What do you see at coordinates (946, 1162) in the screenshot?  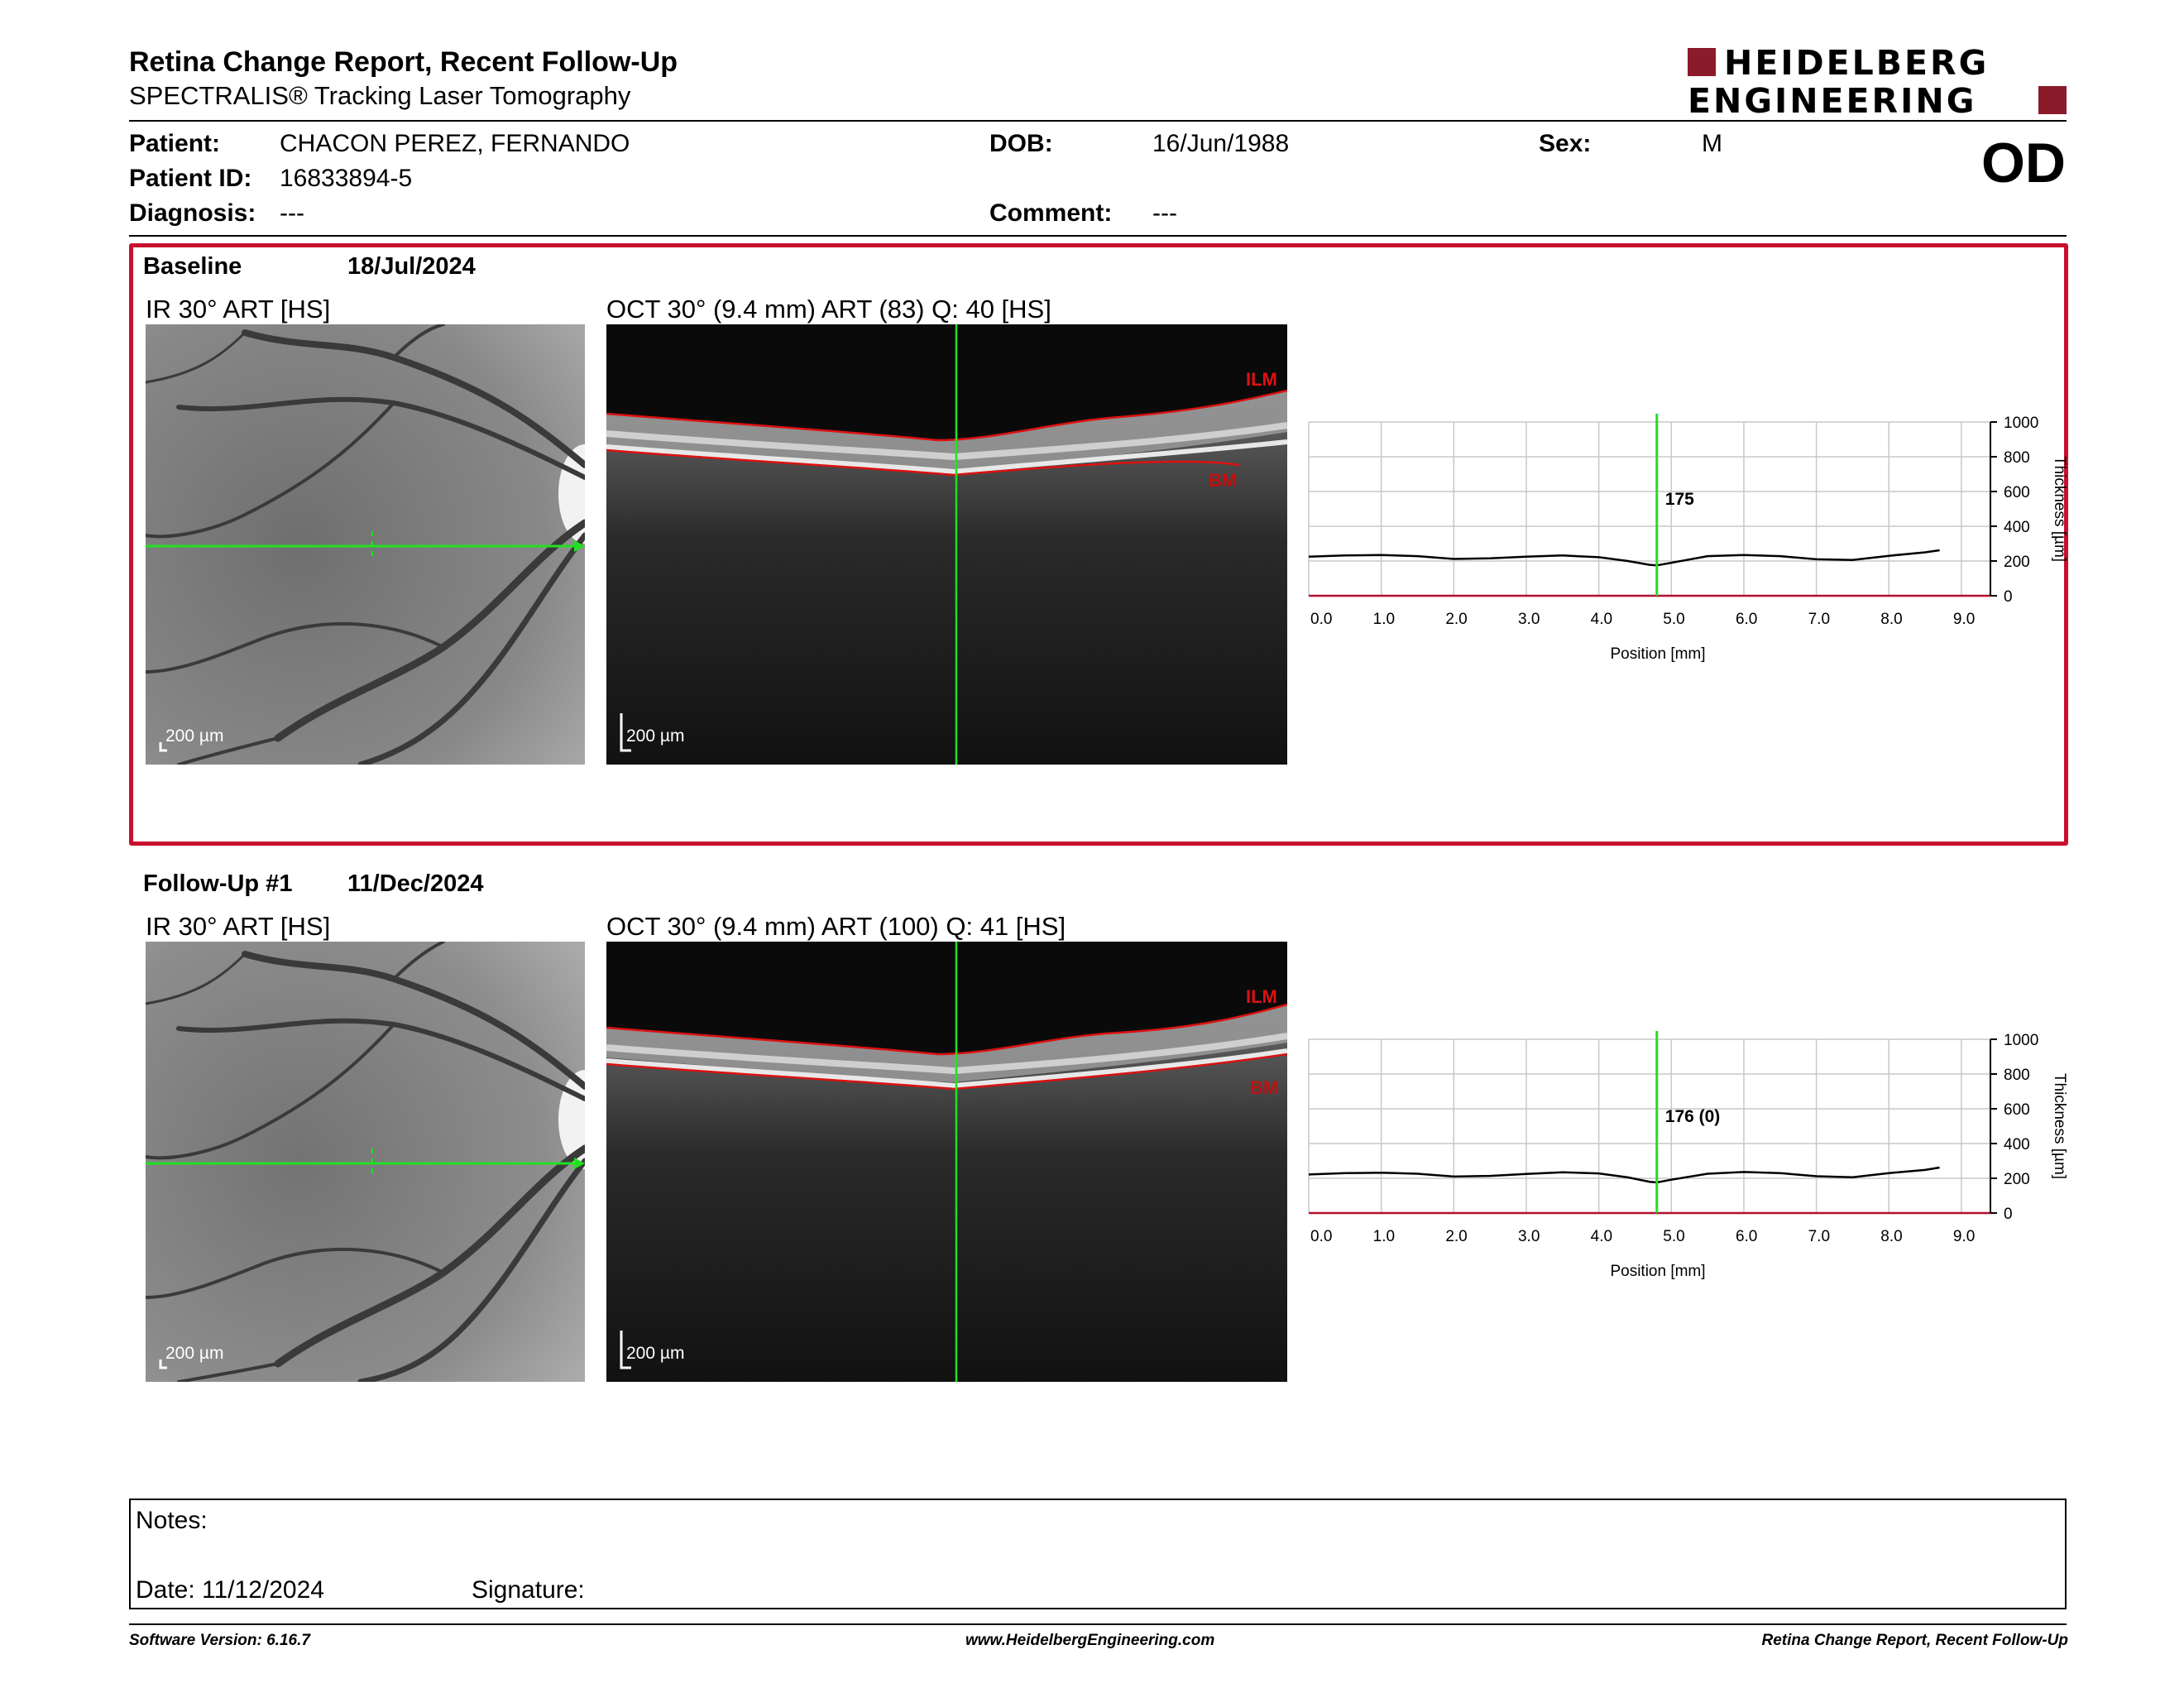 I see `followup-oct-image: ILM BM 200 µm` at bounding box center [946, 1162].